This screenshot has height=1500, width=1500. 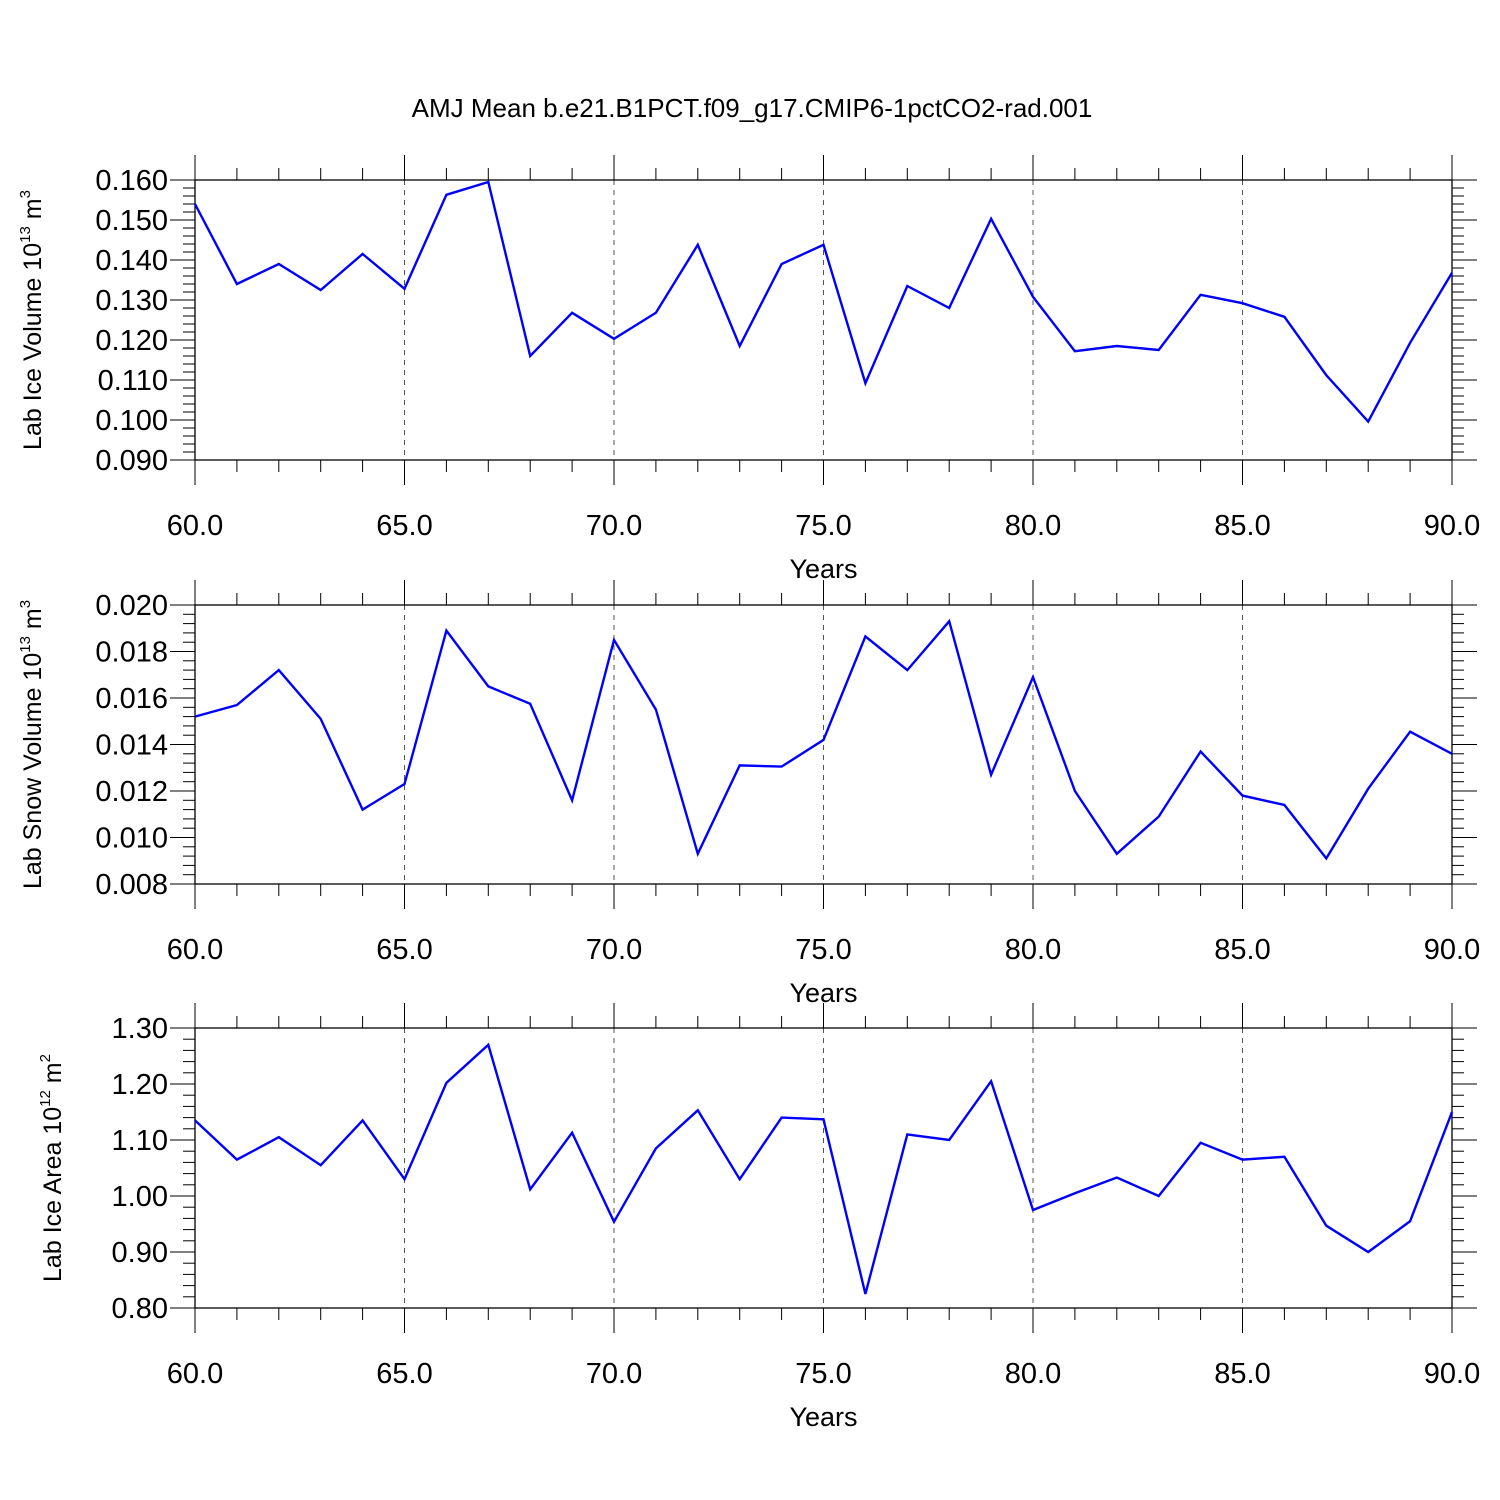 What do you see at coordinates (140, 1253) in the screenshot?
I see `y-tick-label: 0.90` at bounding box center [140, 1253].